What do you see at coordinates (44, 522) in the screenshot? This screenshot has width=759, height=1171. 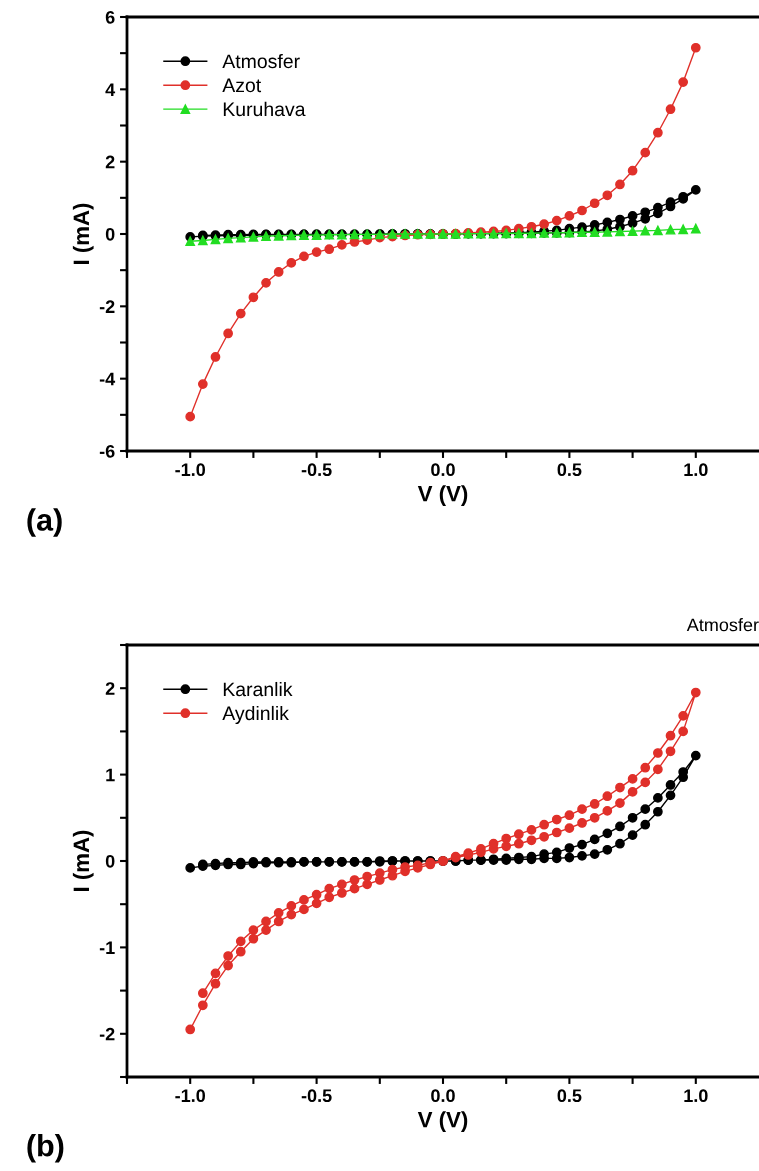 I see `text: (a)` at bounding box center [44, 522].